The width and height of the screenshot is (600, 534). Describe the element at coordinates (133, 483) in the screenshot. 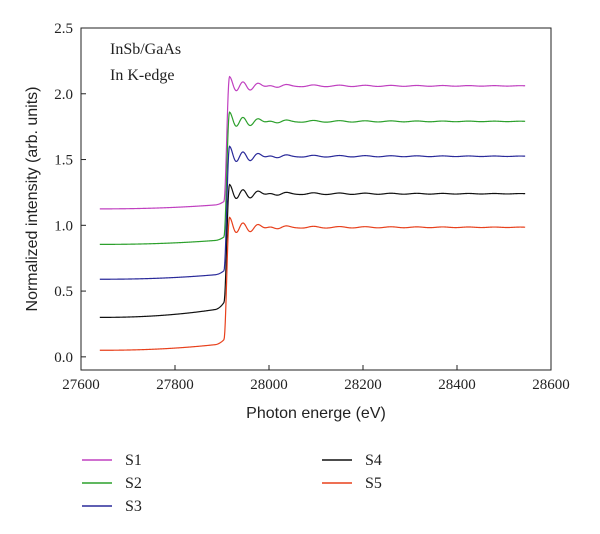

I see `legend-label-s2: S2` at that location.